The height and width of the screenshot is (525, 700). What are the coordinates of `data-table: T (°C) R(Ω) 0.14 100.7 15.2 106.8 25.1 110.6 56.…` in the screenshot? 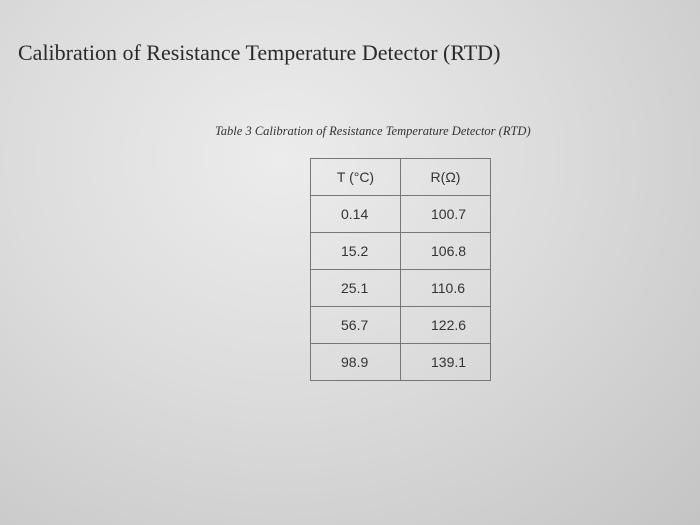 It's located at (400, 269).